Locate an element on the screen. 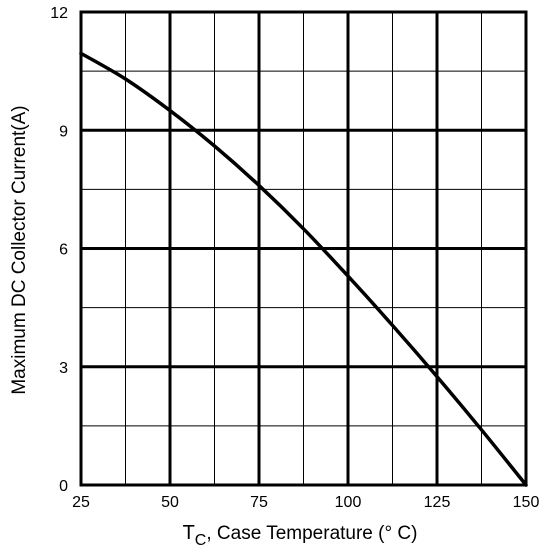 The width and height of the screenshot is (544, 554). y-tick-label: 3 is located at coordinates (63, 368).